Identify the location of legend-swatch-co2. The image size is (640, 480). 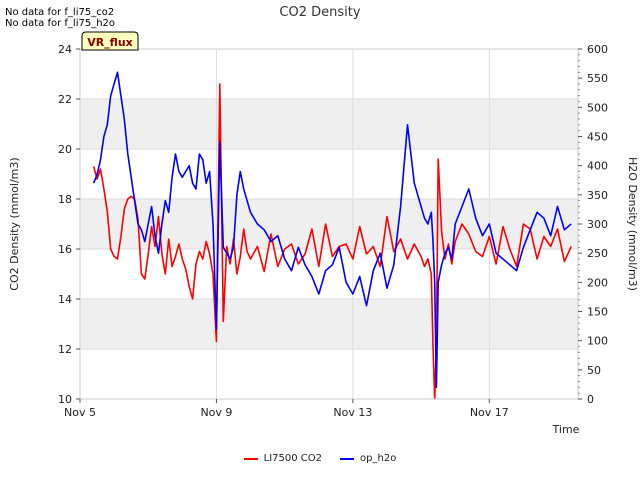
(250, 458).